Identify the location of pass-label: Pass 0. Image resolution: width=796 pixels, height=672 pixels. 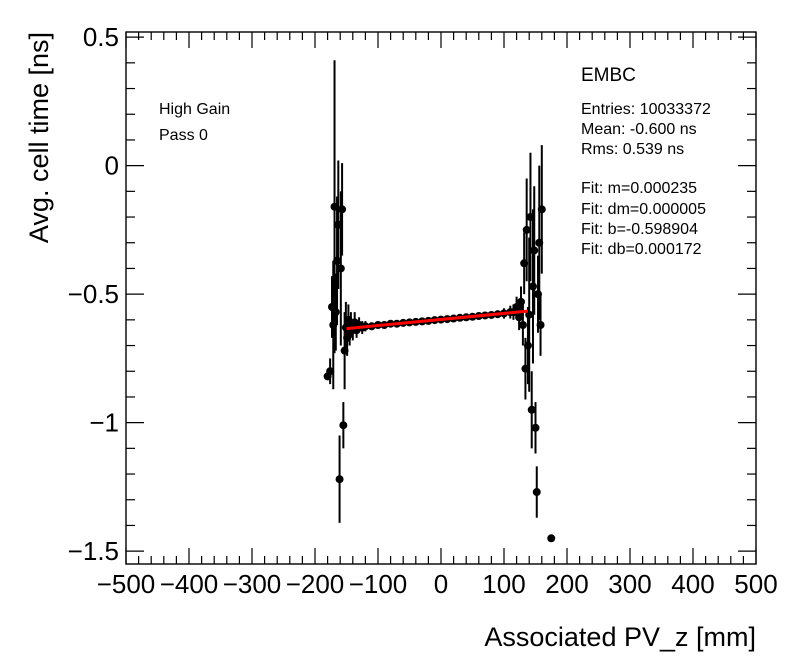
(183, 135).